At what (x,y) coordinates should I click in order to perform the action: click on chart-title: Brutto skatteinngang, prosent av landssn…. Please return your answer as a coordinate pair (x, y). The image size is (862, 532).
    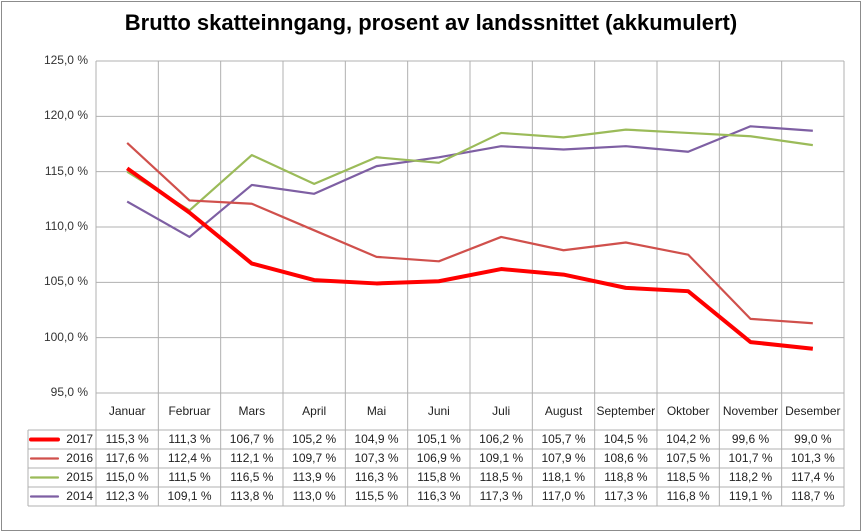
    Looking at the image, I should click on (431, 22).